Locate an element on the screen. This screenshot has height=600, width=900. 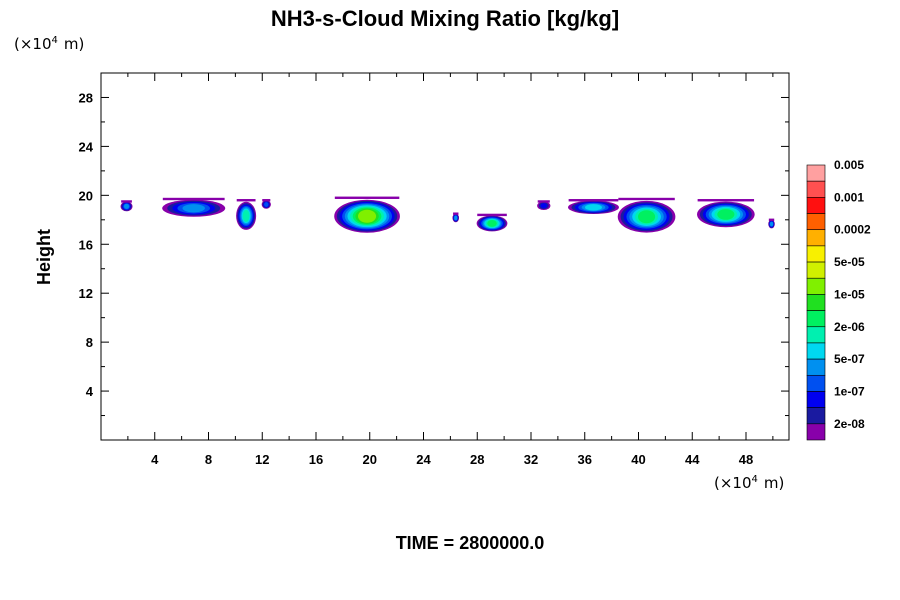
x-tick-label: 20 is located at coordinates (370, 459).